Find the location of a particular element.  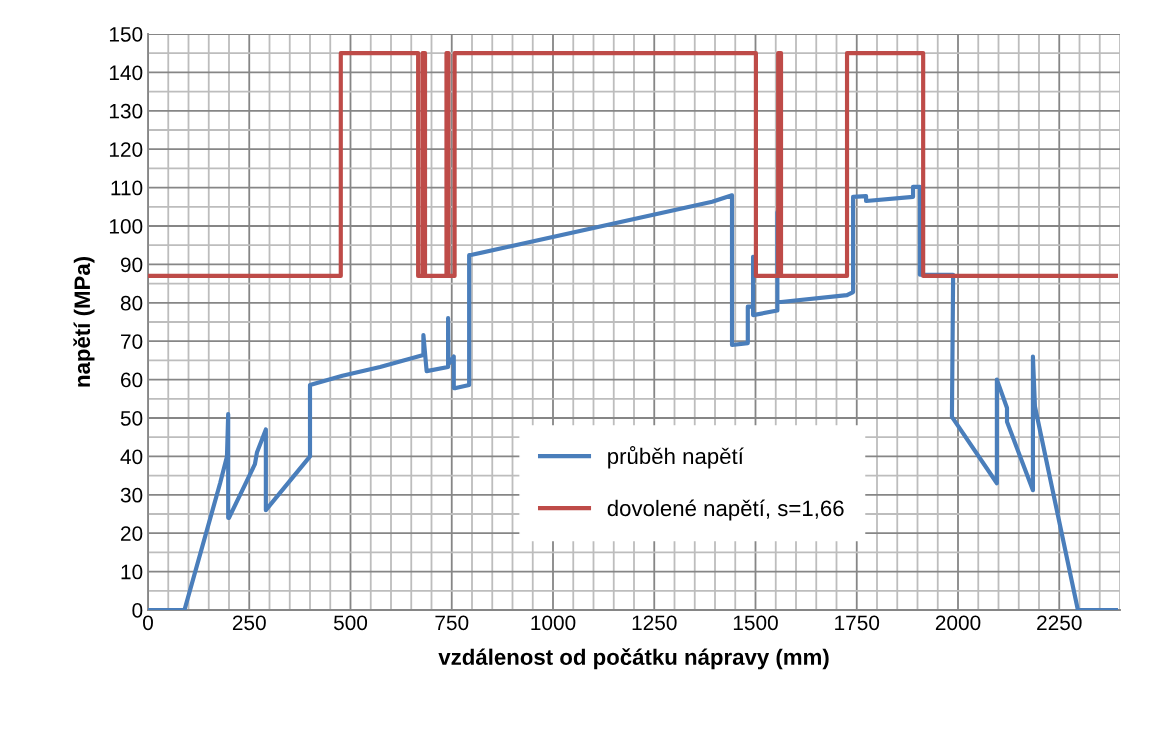

x-axis-title: vzdálenost od počátku nápravy (mm) is located at coordinates (633, 659).